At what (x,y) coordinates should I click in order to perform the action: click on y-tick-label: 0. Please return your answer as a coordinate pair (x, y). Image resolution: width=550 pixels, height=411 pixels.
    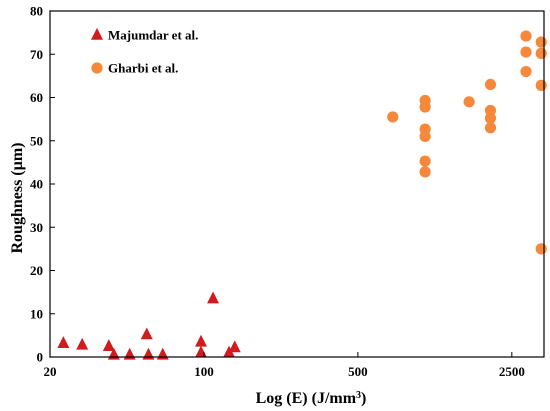
    Looking at the image, I should click on (40, 357).